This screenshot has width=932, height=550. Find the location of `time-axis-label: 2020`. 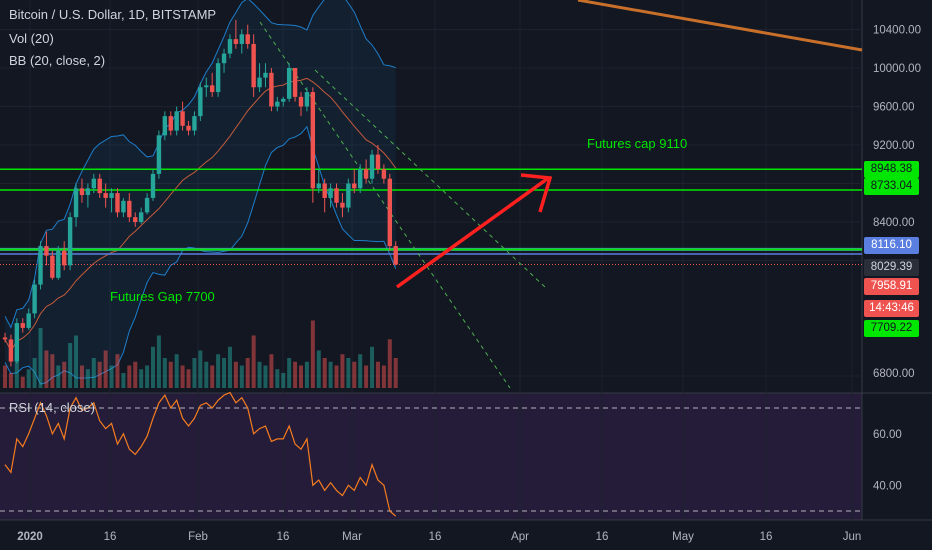

time-axis-label: 2020 is located at coordinates (30, 537).